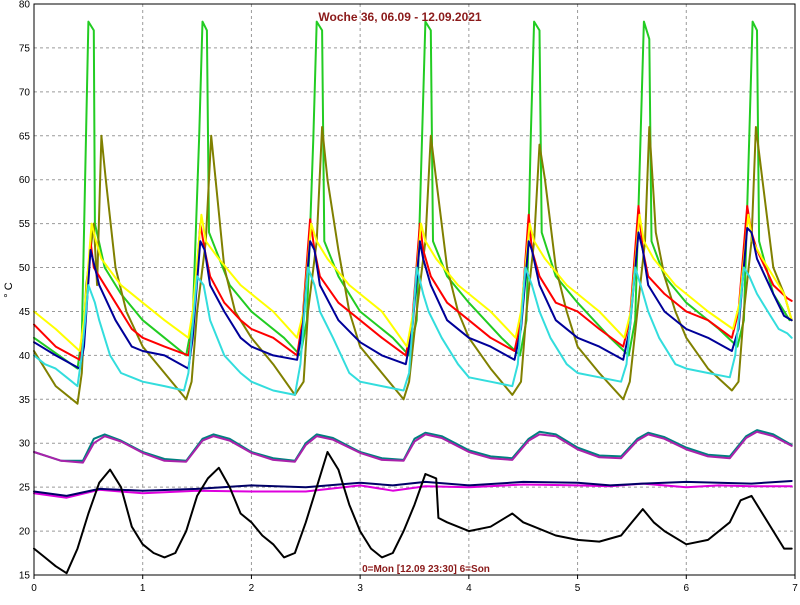 The image size is (800, 605). What do you see at coordinates (25, 48) in the screenshot?
I see `y-tick-label: 75` at bounding box center [25, 48].